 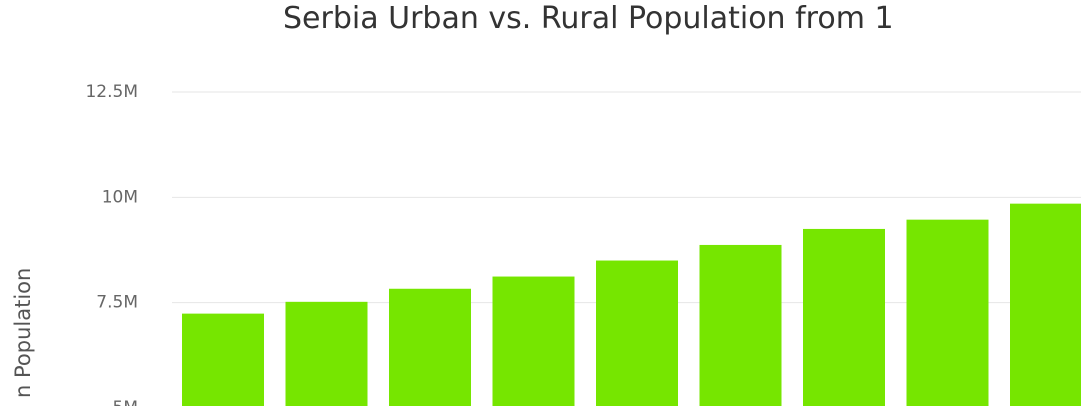 What do you see at coordinates (125, 402) in the screenshot?
I see `y-tick-label: 5M` at bounding box center [125, 402].